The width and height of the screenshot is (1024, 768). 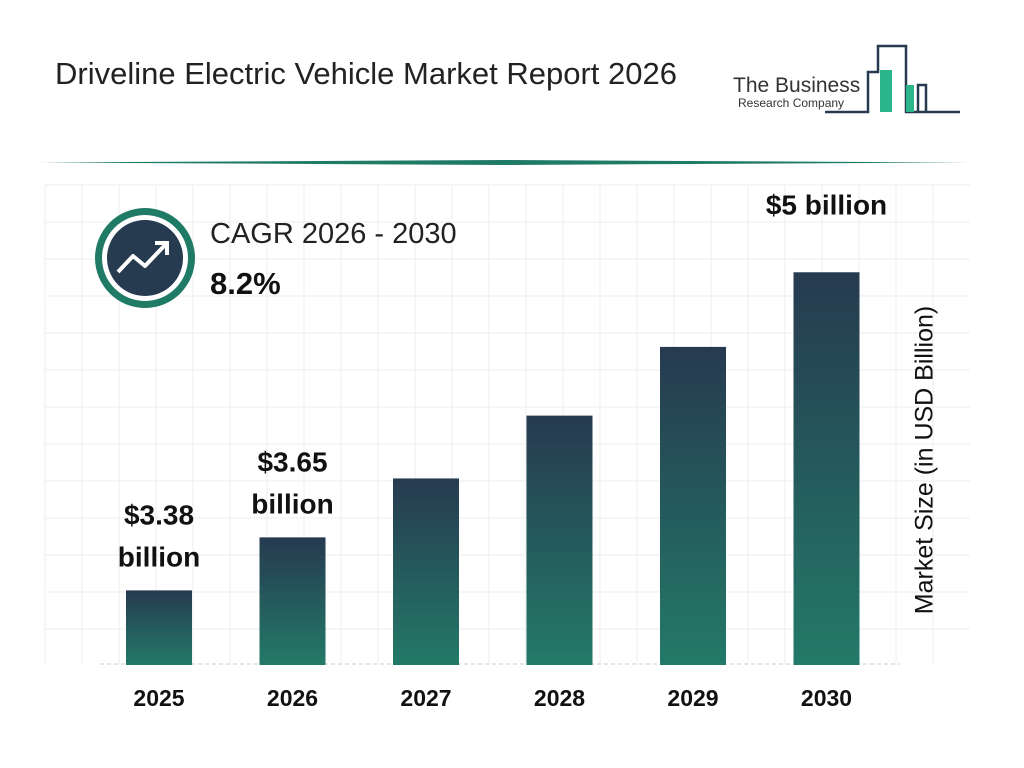 I want to click on header-divider, so click(x=505, y=162).